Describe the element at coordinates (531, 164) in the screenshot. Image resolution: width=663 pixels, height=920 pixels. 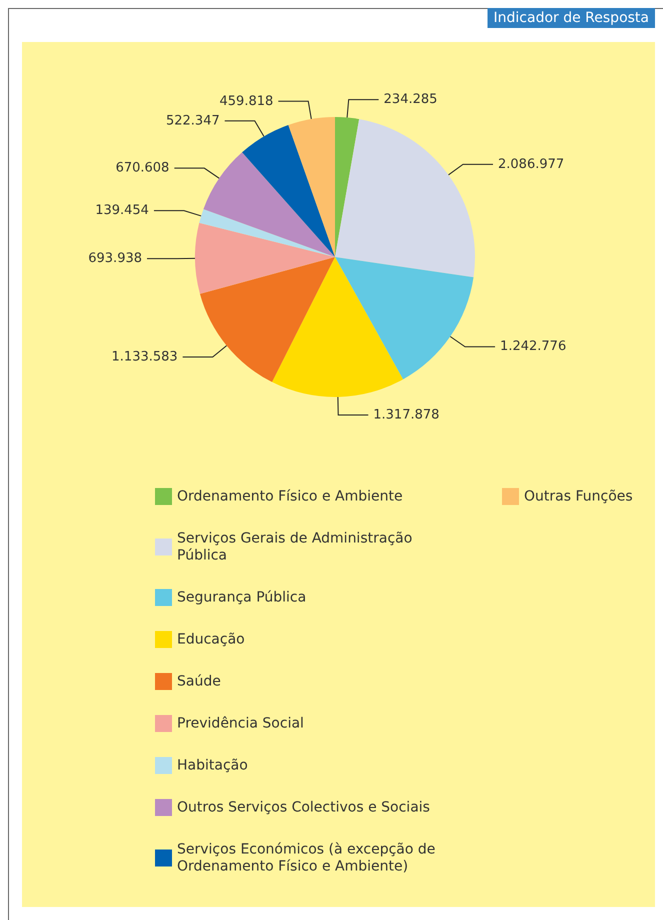
I see `data-label: 2.086.977` at that location.